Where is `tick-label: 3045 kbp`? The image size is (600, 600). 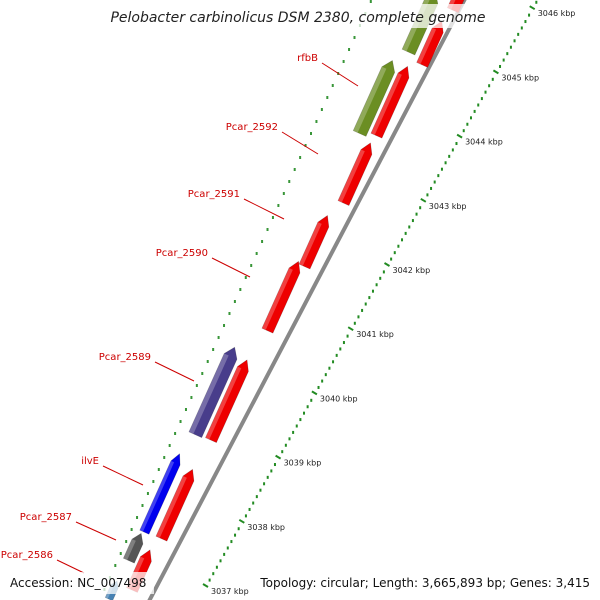
tick-label: 3045 kbp is located at coordinates (520, 77).